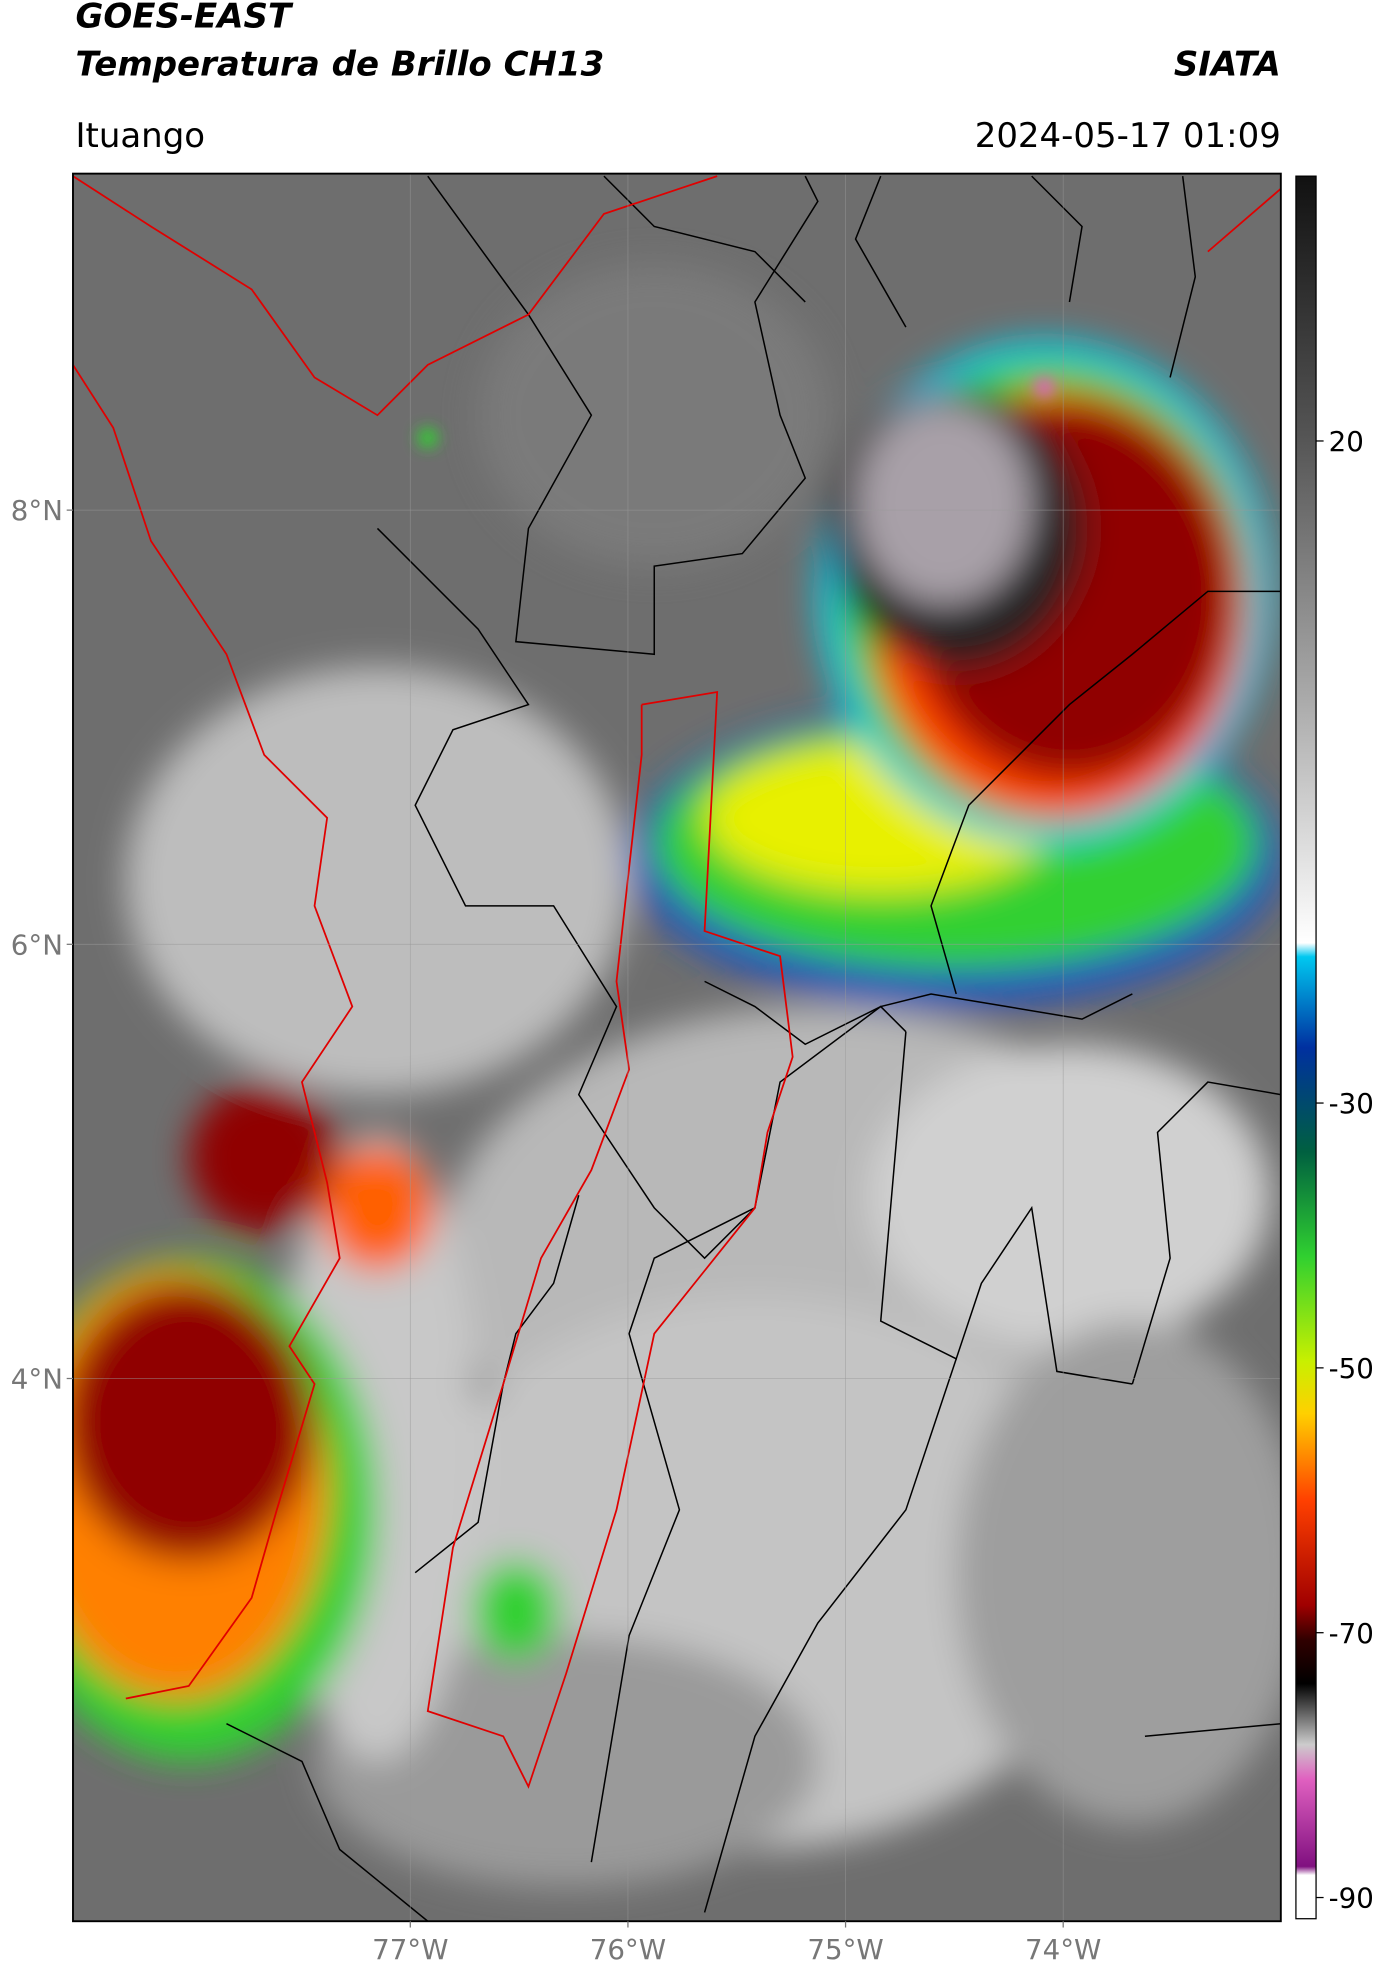  Describe the element at coordinates (339, 64) in the screenshot. I see `subtitle: Temperatura de Brillo CH13` at that location.